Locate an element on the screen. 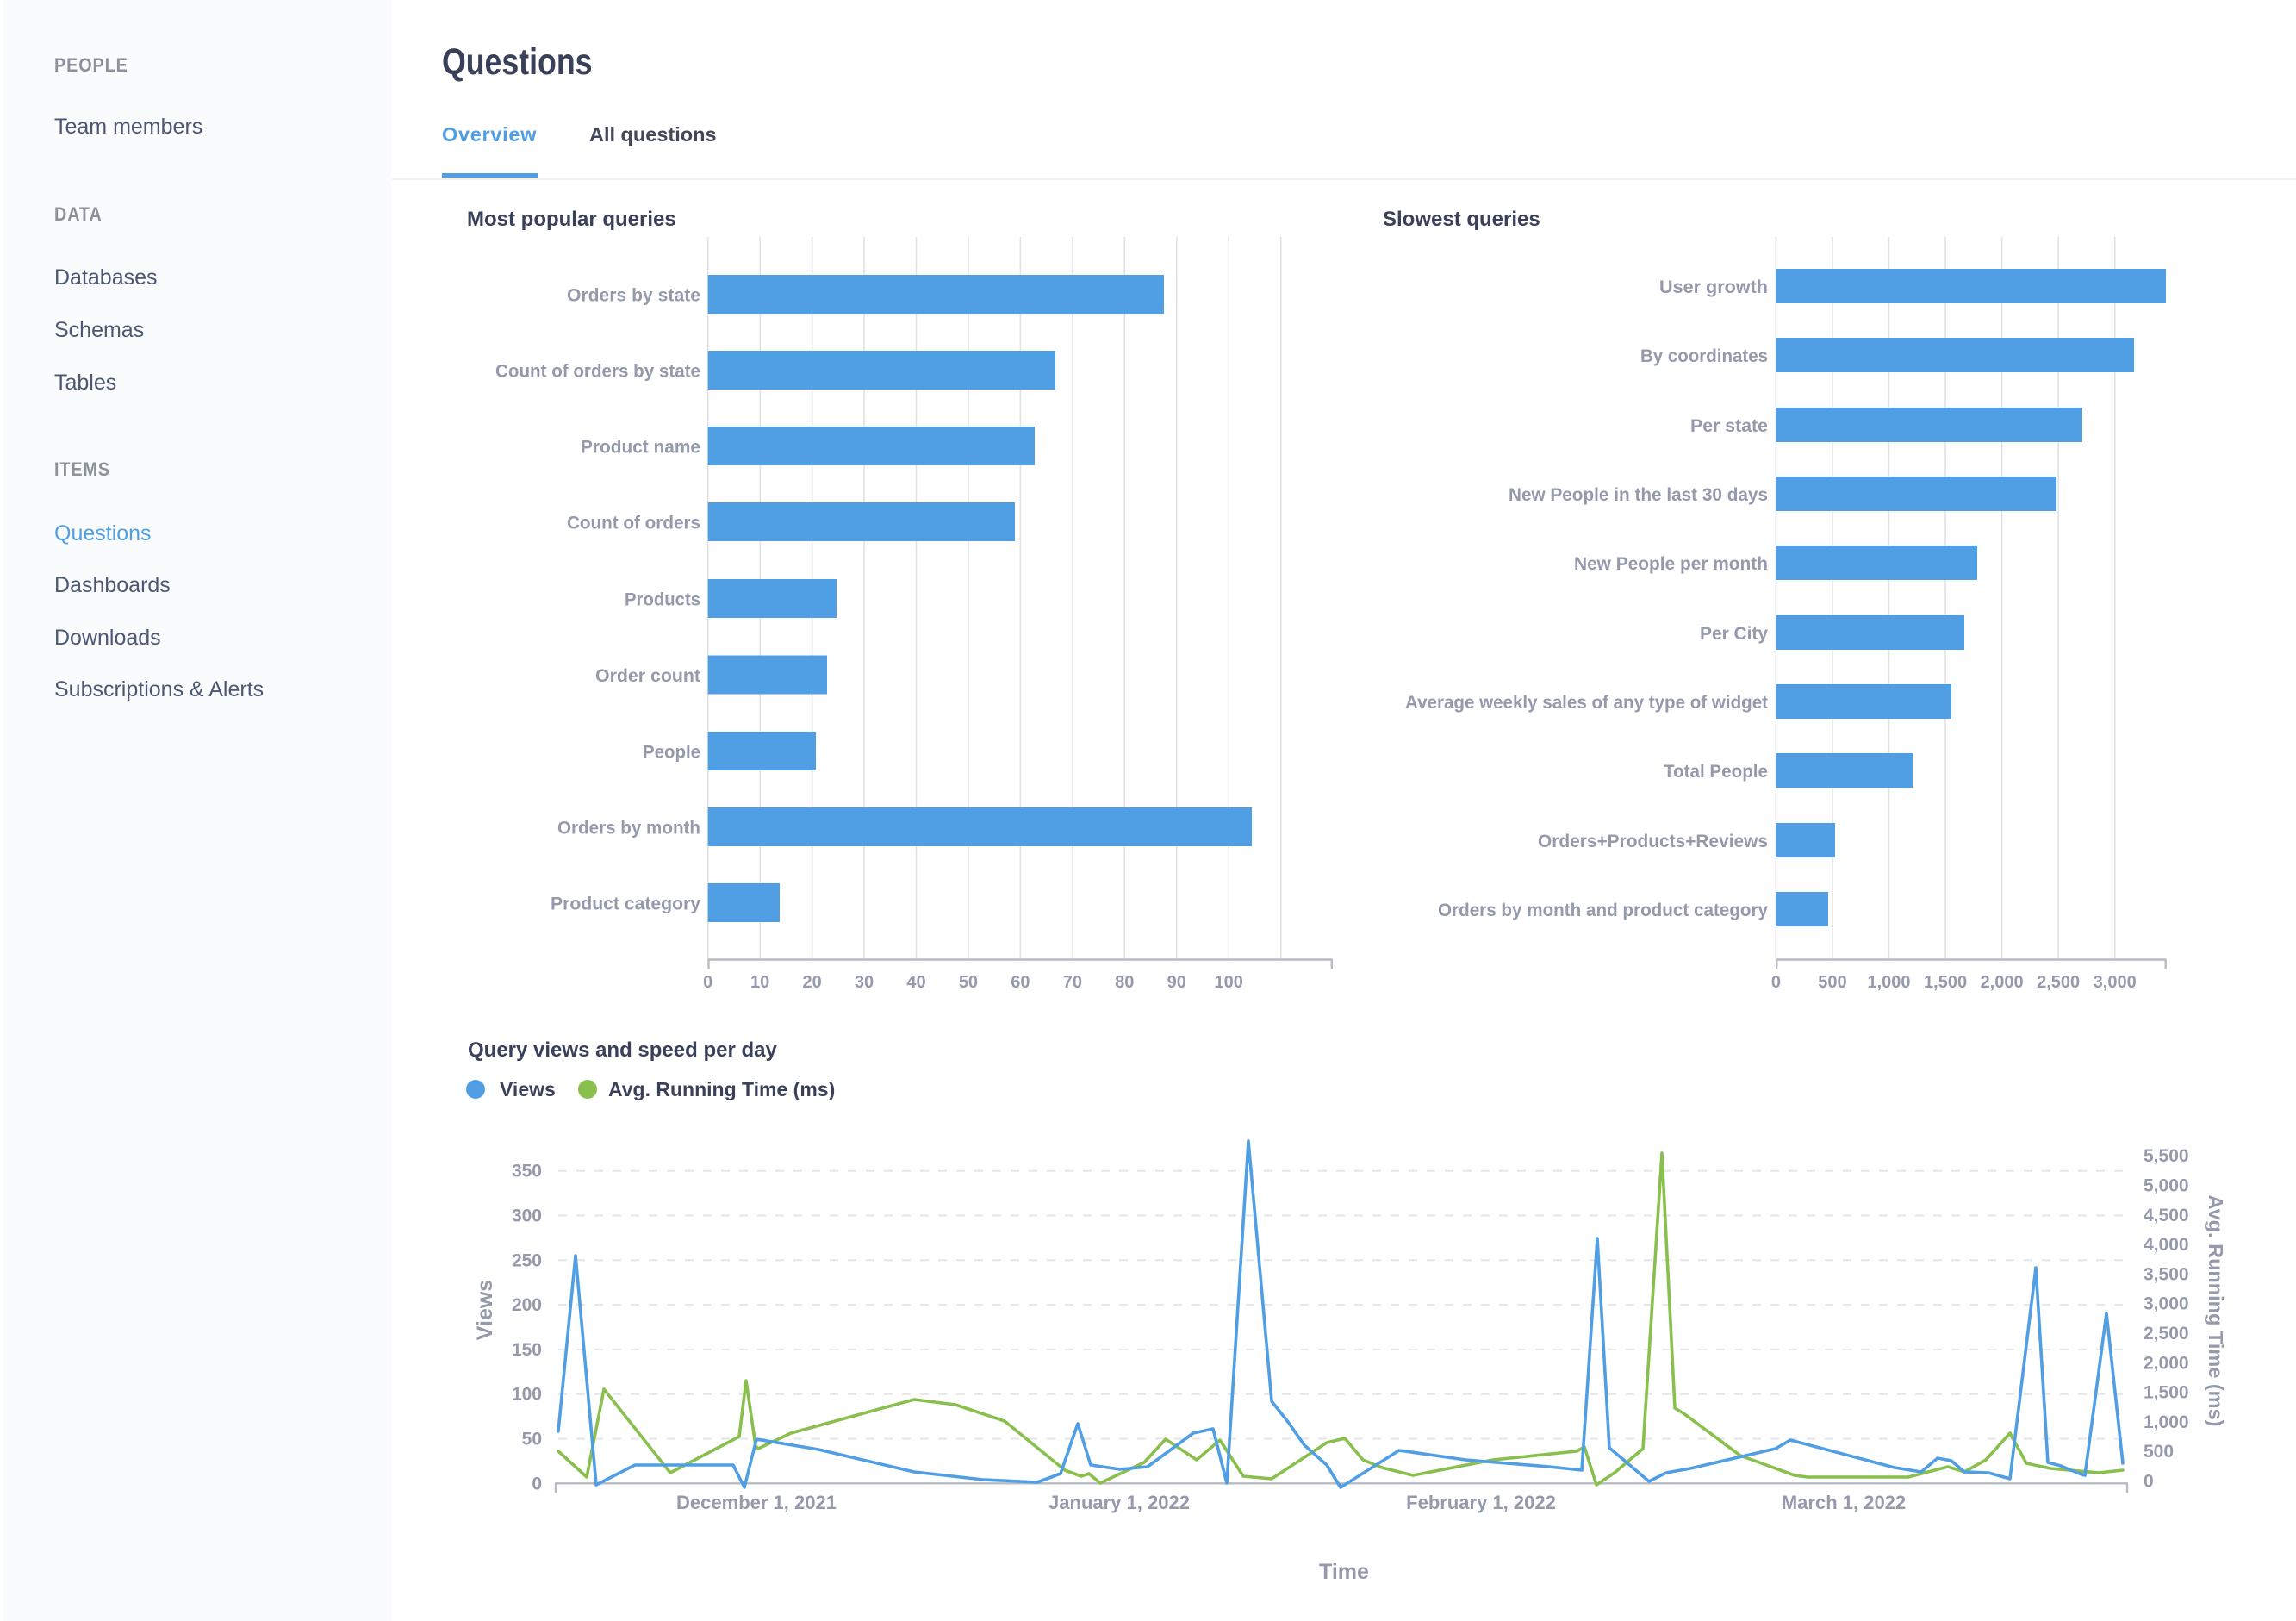 This screenshot has height=1621, width=2296. svg-text: Total People is located at coordinates (1716, 771).